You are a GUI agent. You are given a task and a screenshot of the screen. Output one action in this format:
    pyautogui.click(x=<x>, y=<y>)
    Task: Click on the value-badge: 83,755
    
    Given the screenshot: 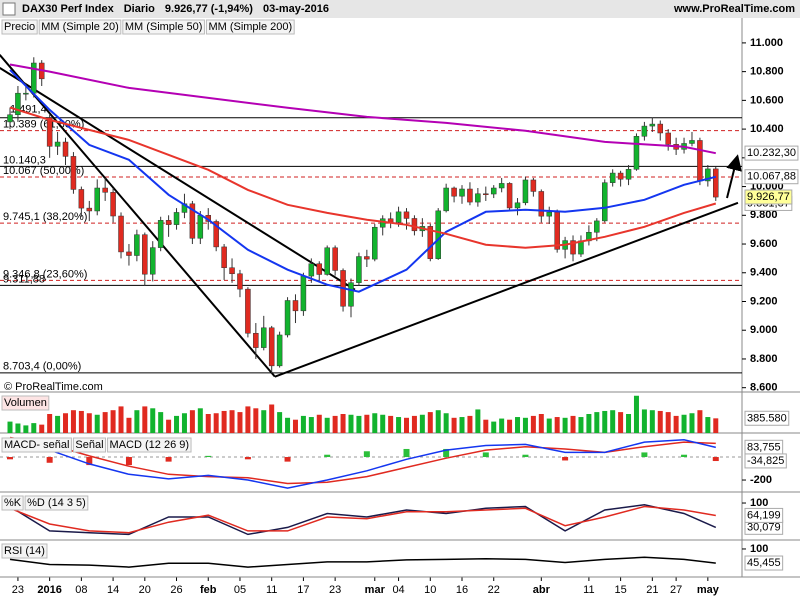 What is the action you would take?
    pyautogui.click(x=764, y=447)
    